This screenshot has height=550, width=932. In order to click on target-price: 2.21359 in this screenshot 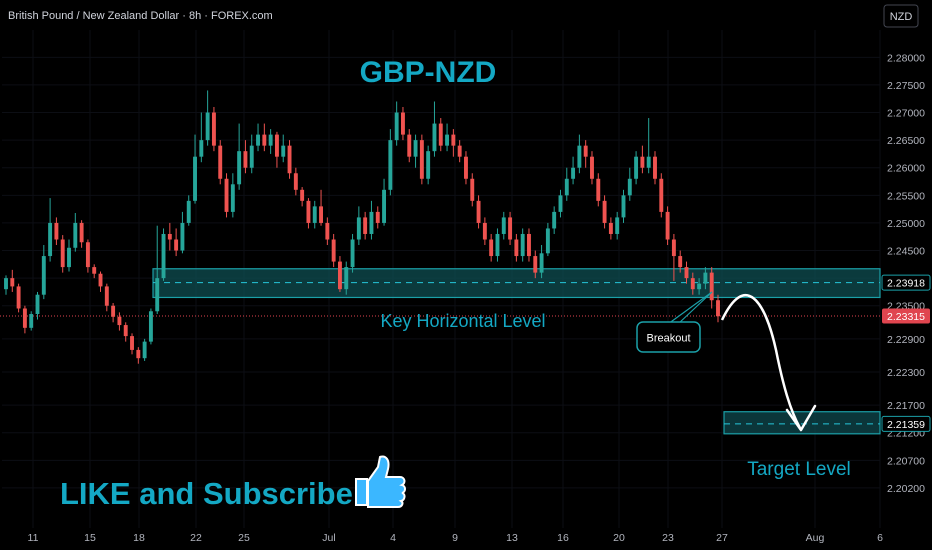, I will do `click(906, 425)`.